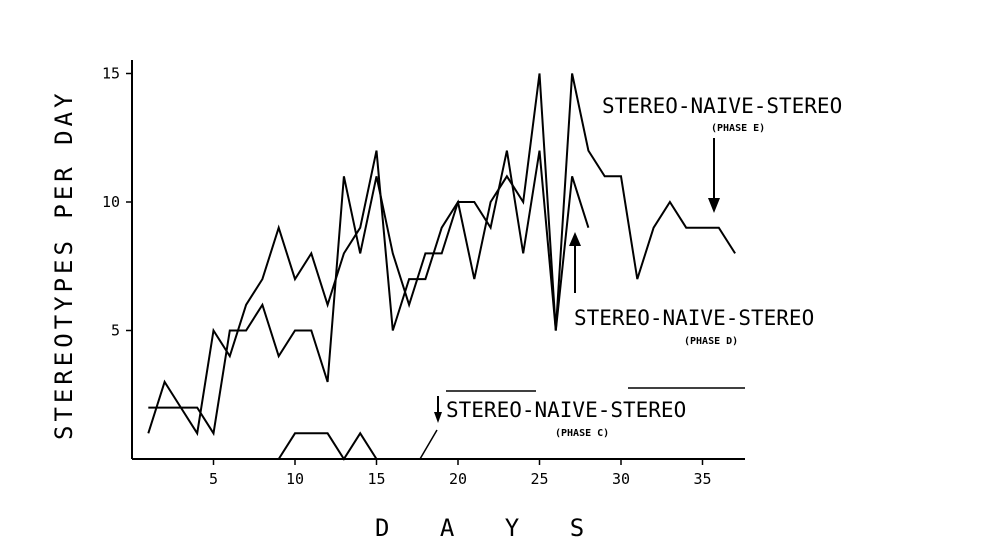  Describe the element at coordinates (575, 239) in the screenshot. I see `annotation-phase-d-arrowhead` at that location.